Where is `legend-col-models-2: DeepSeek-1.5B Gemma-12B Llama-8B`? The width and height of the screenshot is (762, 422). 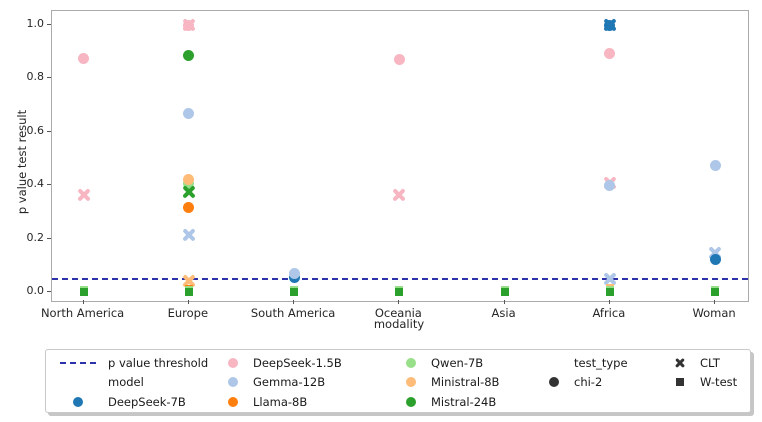 legend-col-models-2: DeepSeek-1.5B Gemma-12B Llama-8B is located at coordinates (283, 382).